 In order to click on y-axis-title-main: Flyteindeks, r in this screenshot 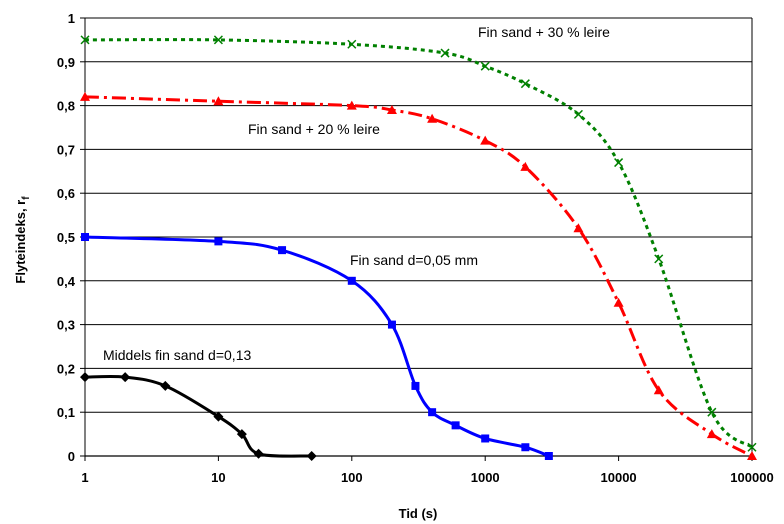, I will do `click(20, 242)`.